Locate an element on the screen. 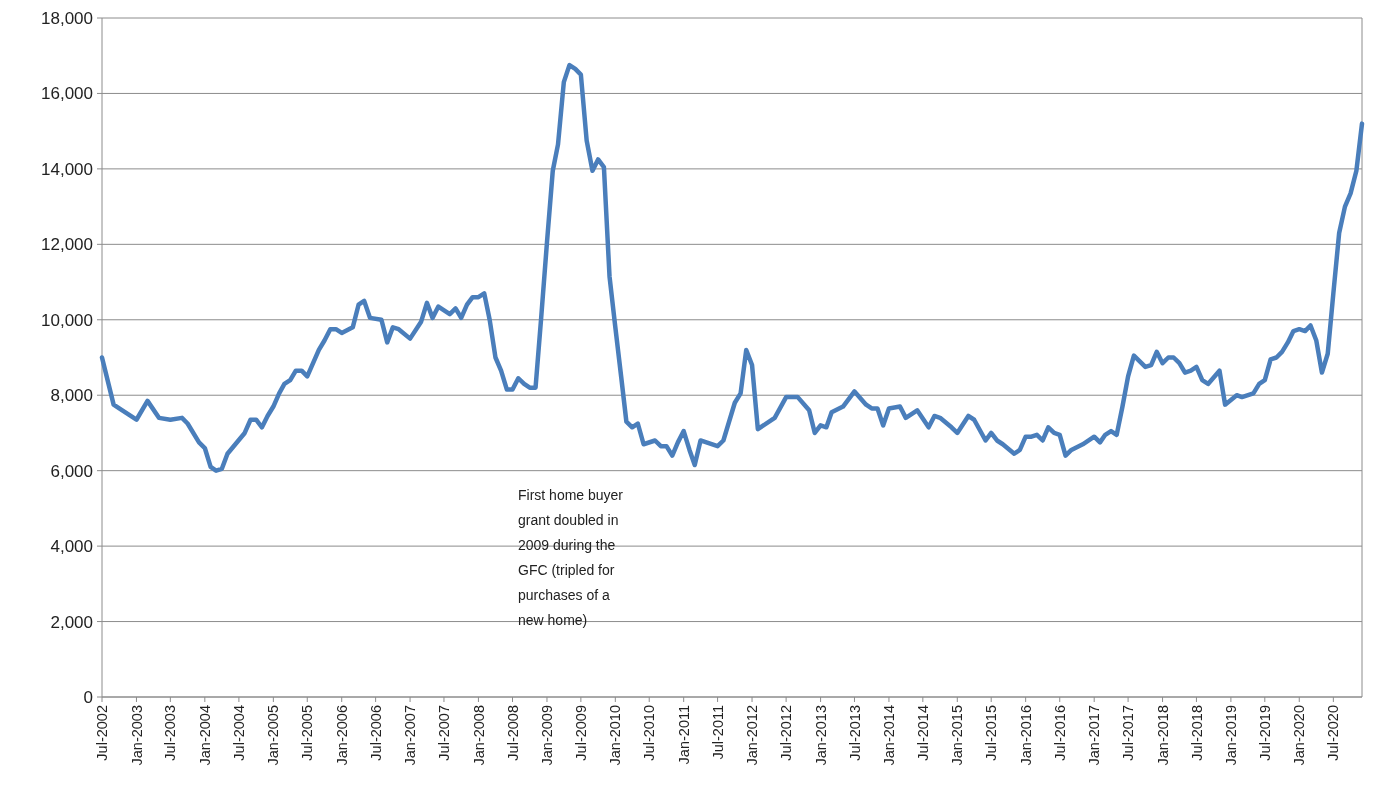  y-tick-label: 16,000 is located at coordinates (67, 94).